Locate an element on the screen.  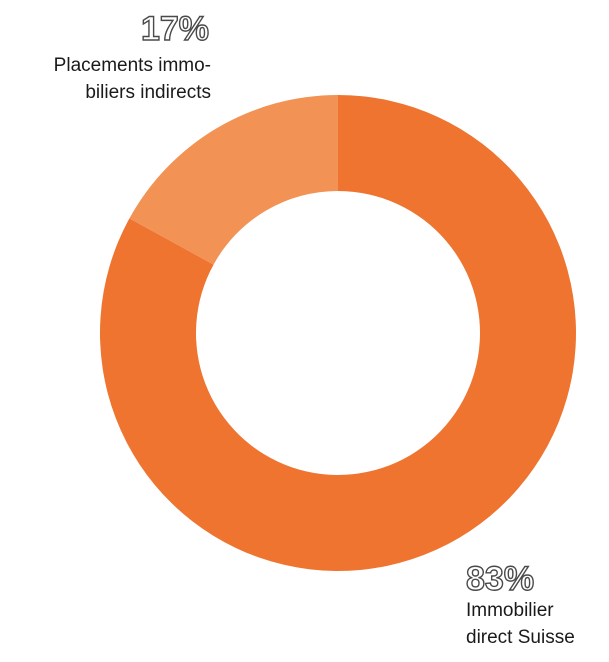
slice-label-line: biliers indirects is located at coordinates (148, 92).